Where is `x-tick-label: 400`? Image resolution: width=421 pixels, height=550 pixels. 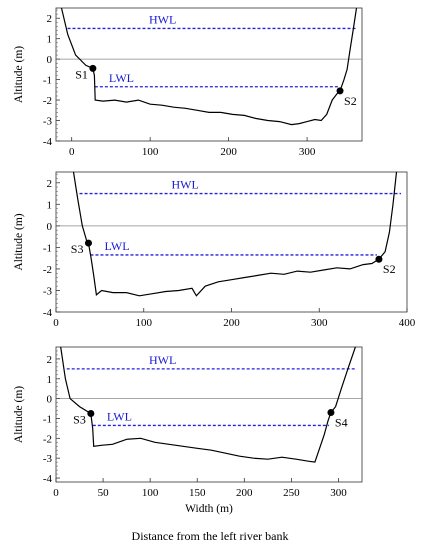 x-tick-label: 400 is located at coordinates (407, 323).